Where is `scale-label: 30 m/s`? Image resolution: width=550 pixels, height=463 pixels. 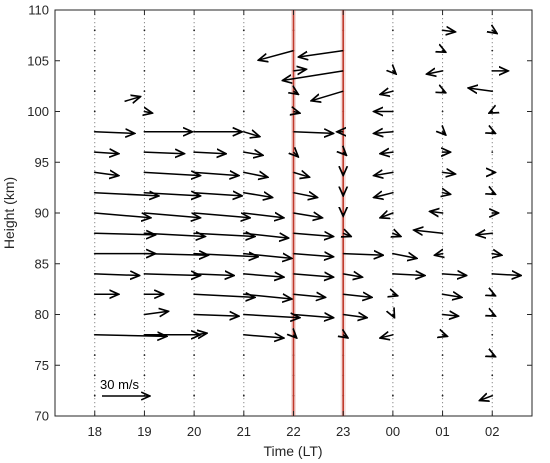
scale-label: 30 m/s is located at coordinates (120, 384).